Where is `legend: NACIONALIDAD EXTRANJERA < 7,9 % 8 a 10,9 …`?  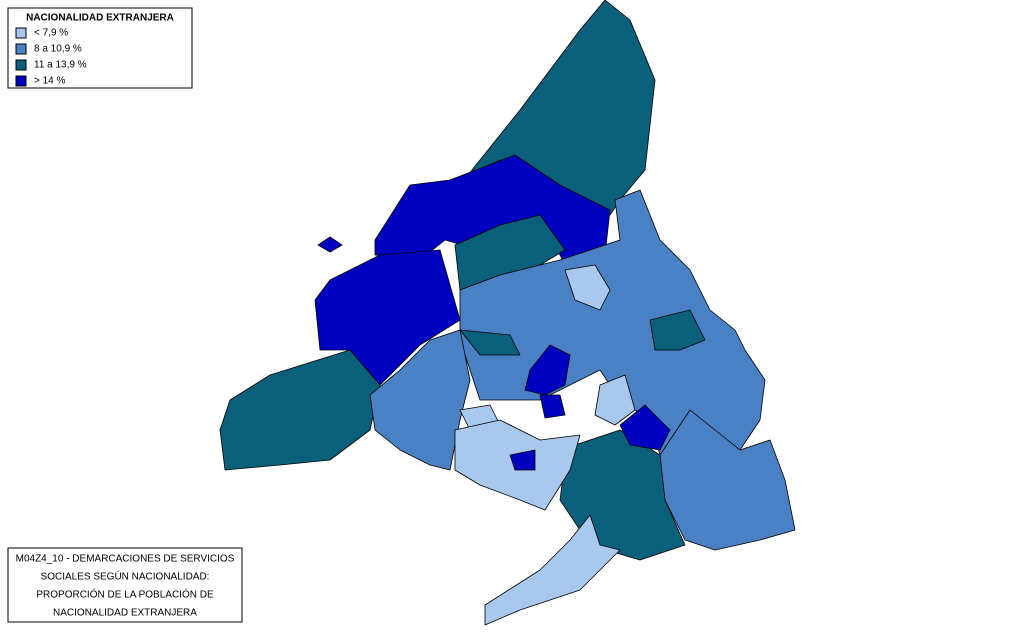
legend: NACIONALIDAD EXTRANJERA < 7,9 % 8 a 10,9 … is located at coordinates (100, 48).